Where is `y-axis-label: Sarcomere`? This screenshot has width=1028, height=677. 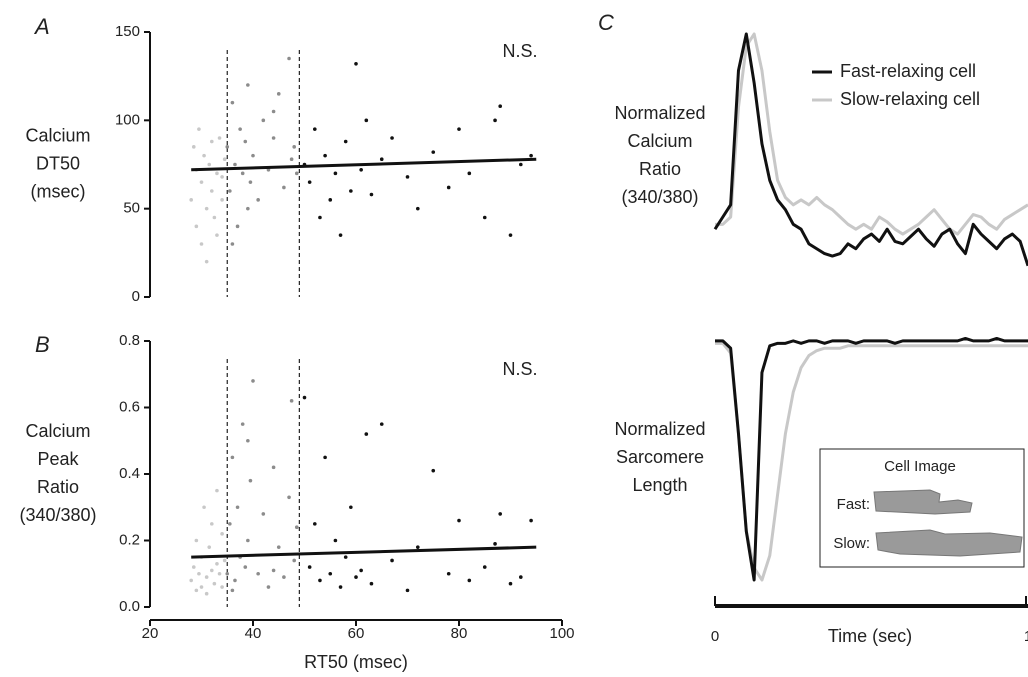 y-axis-label: Sarcomere is located at coordinates (660, 457).